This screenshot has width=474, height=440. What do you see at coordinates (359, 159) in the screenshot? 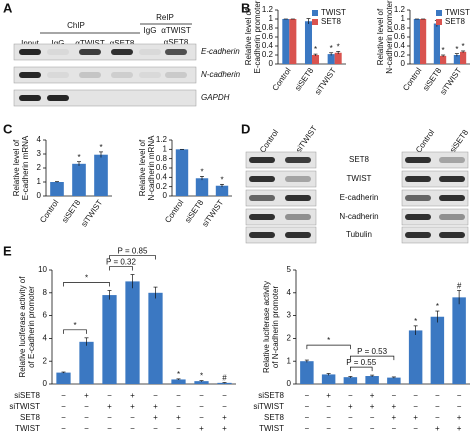
I see `row-label: SET8` at bounding box center [359, 159].